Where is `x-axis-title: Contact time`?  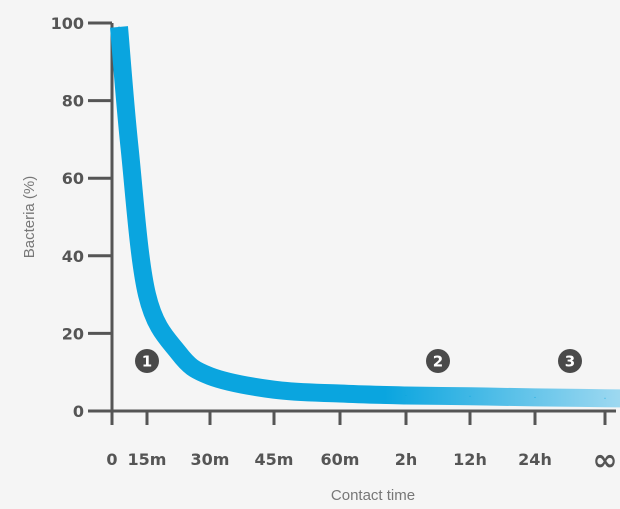
x-axis-title: Contact time is located at coordinates (373, 495).